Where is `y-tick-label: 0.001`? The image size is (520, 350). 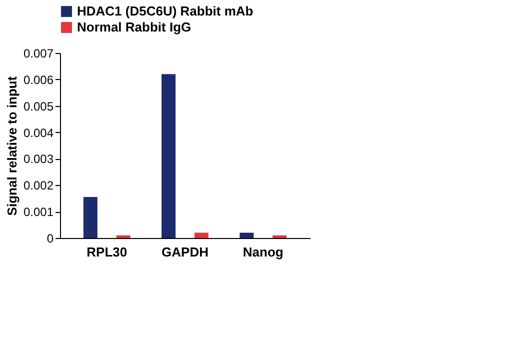 y-tick-label: 0.001 is located at coordinates (38, 212).